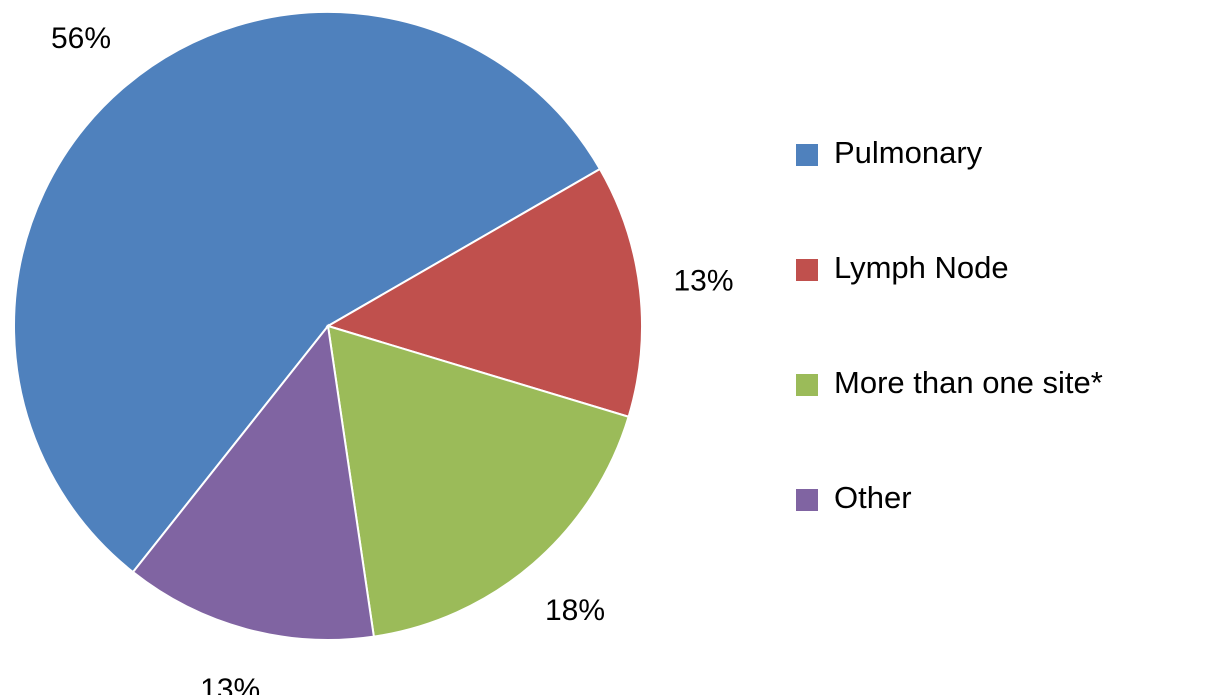  I want to click on legend-label: Other, so click(873, 497).